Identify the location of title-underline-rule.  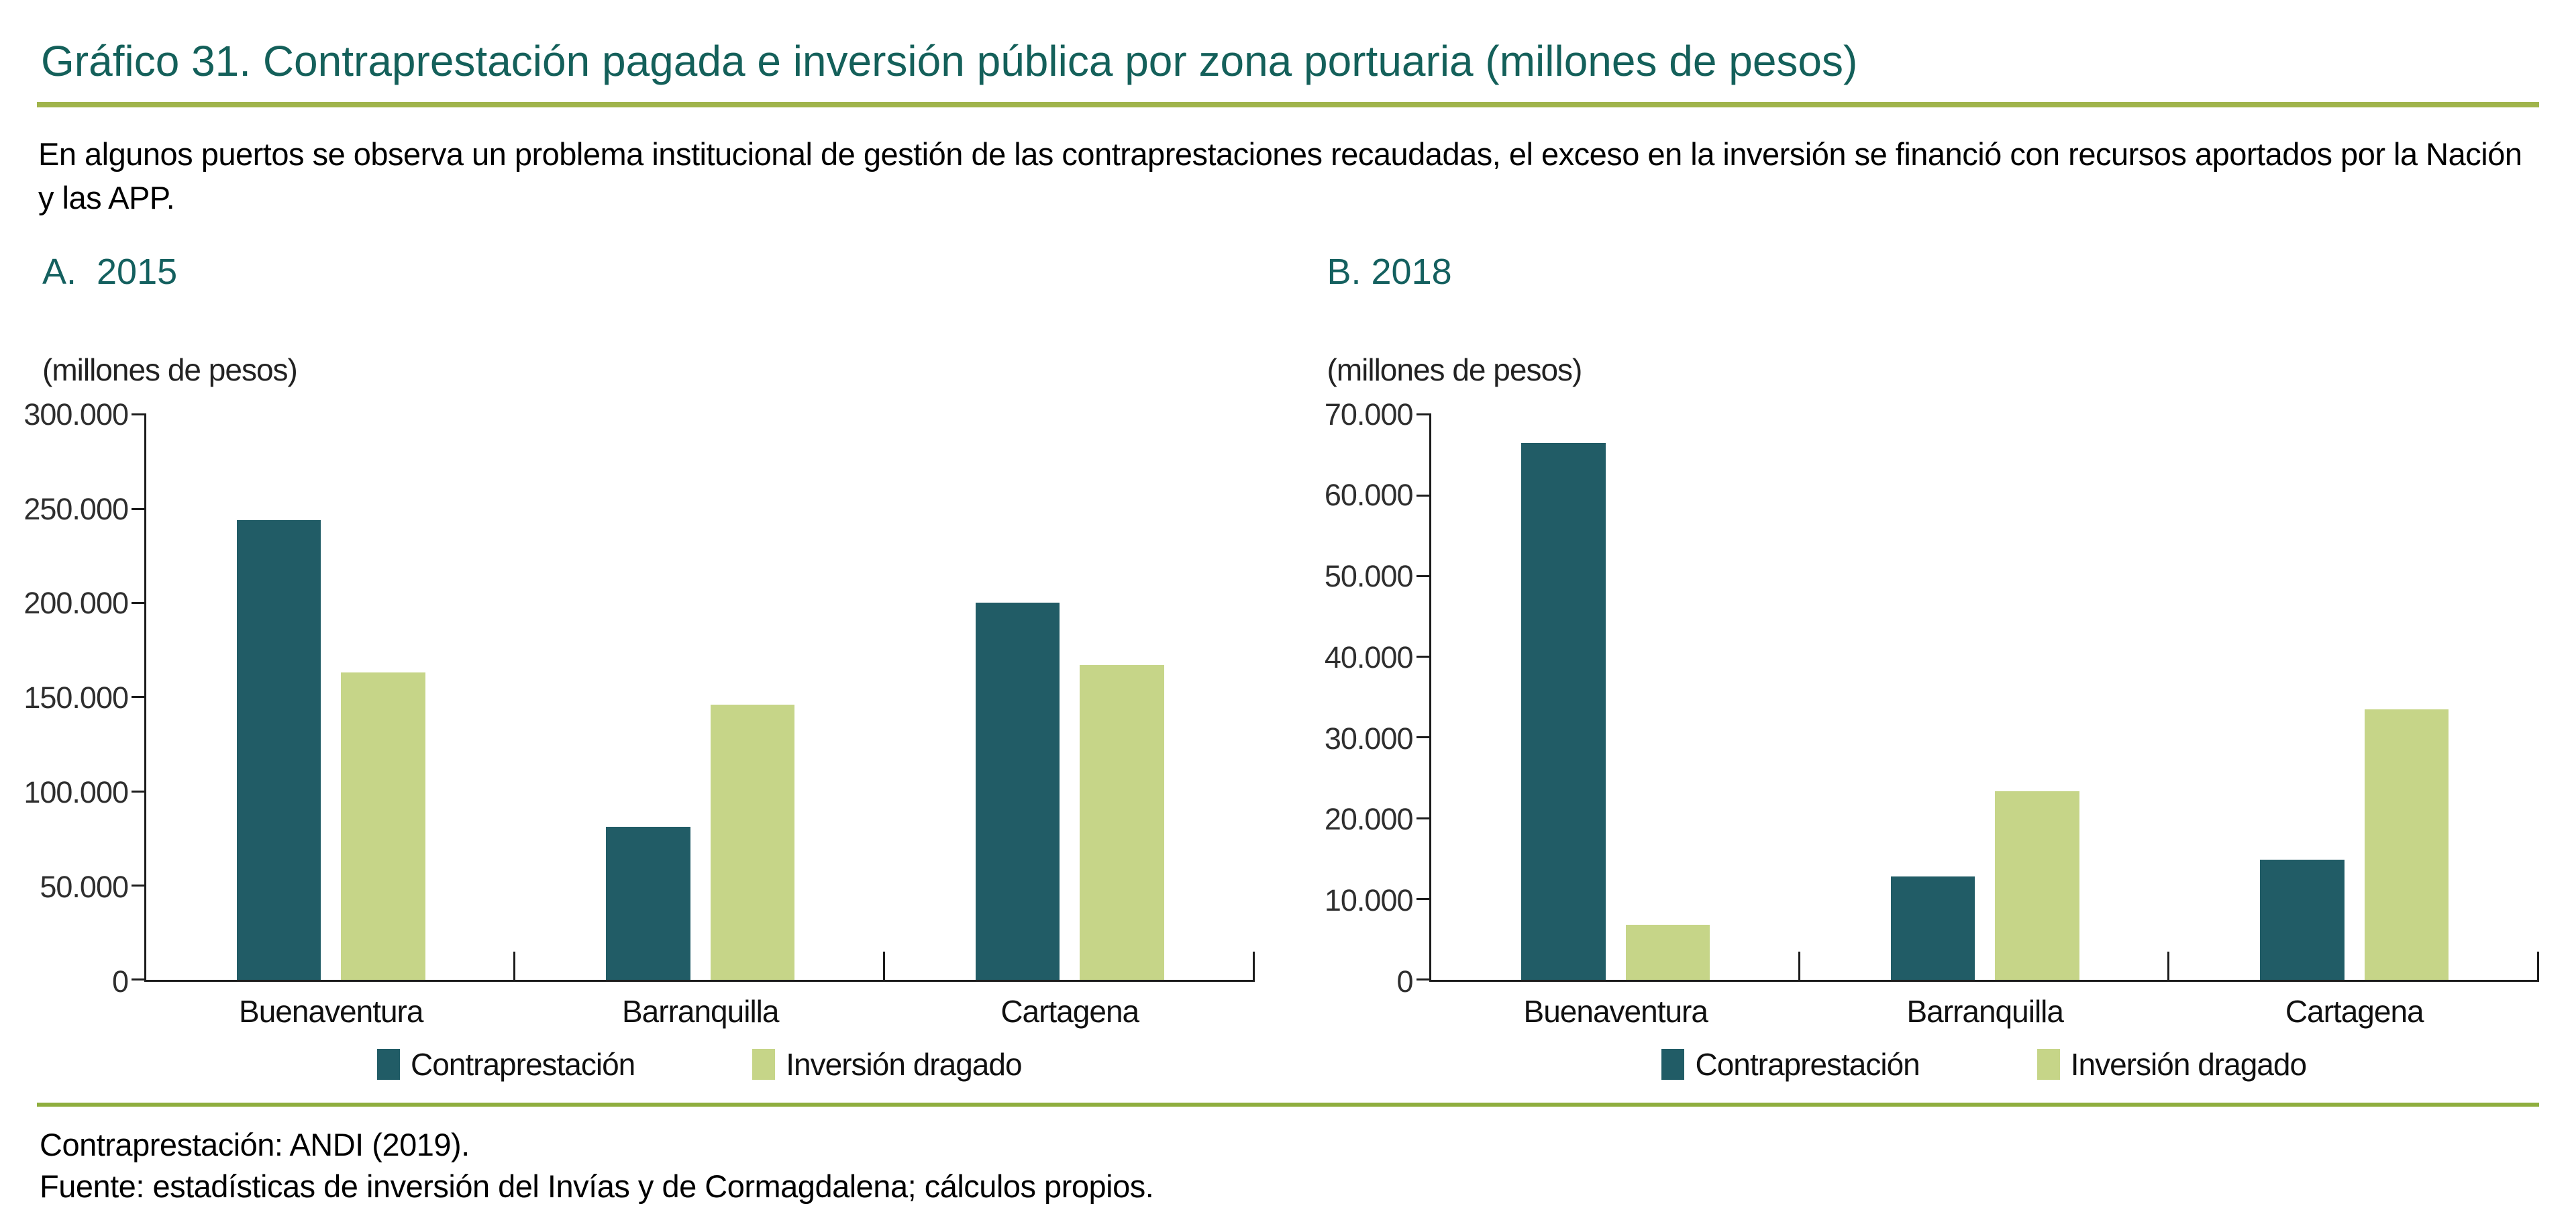
(1288, 104).